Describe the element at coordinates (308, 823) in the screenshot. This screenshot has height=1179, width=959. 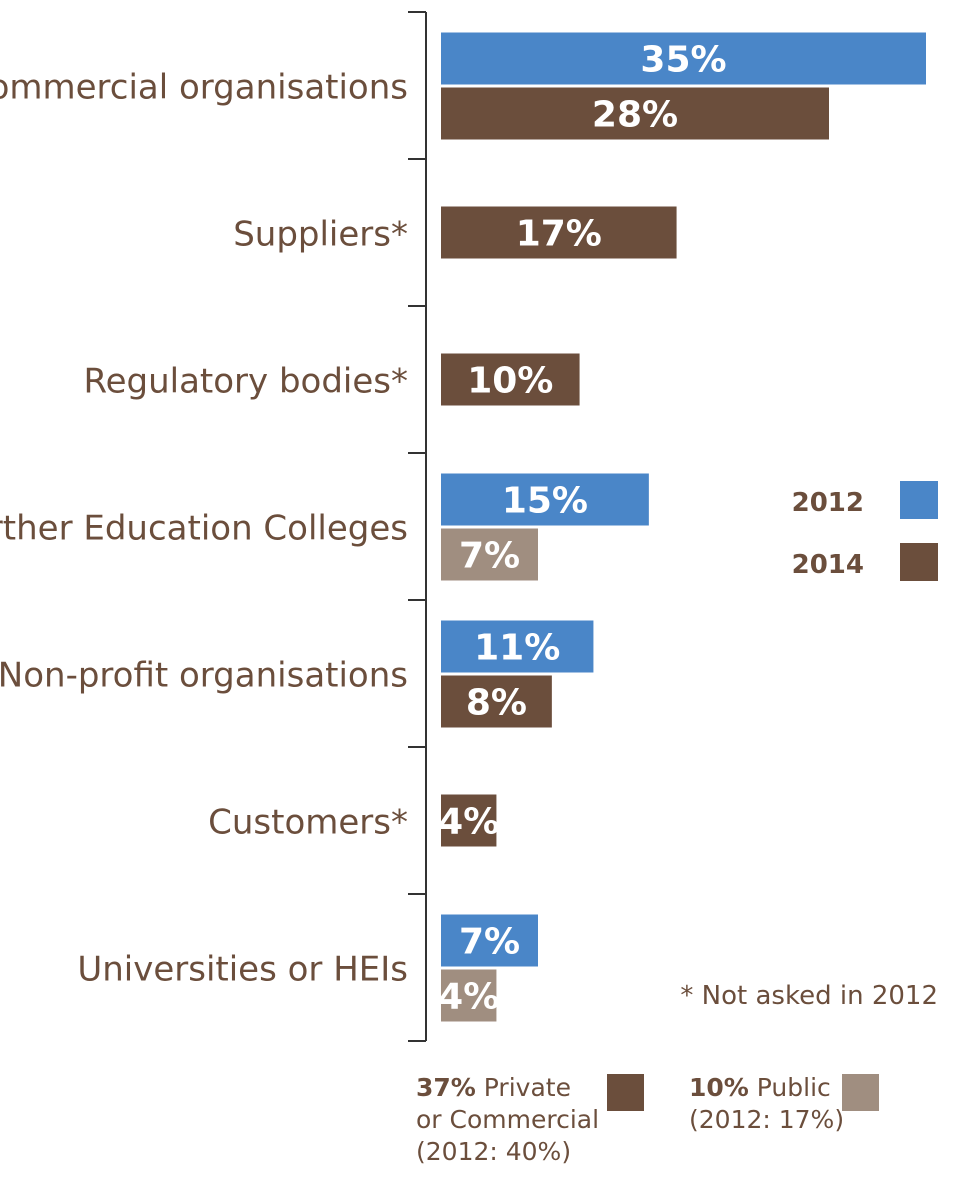
I see `category-label: Customers*` at that location.